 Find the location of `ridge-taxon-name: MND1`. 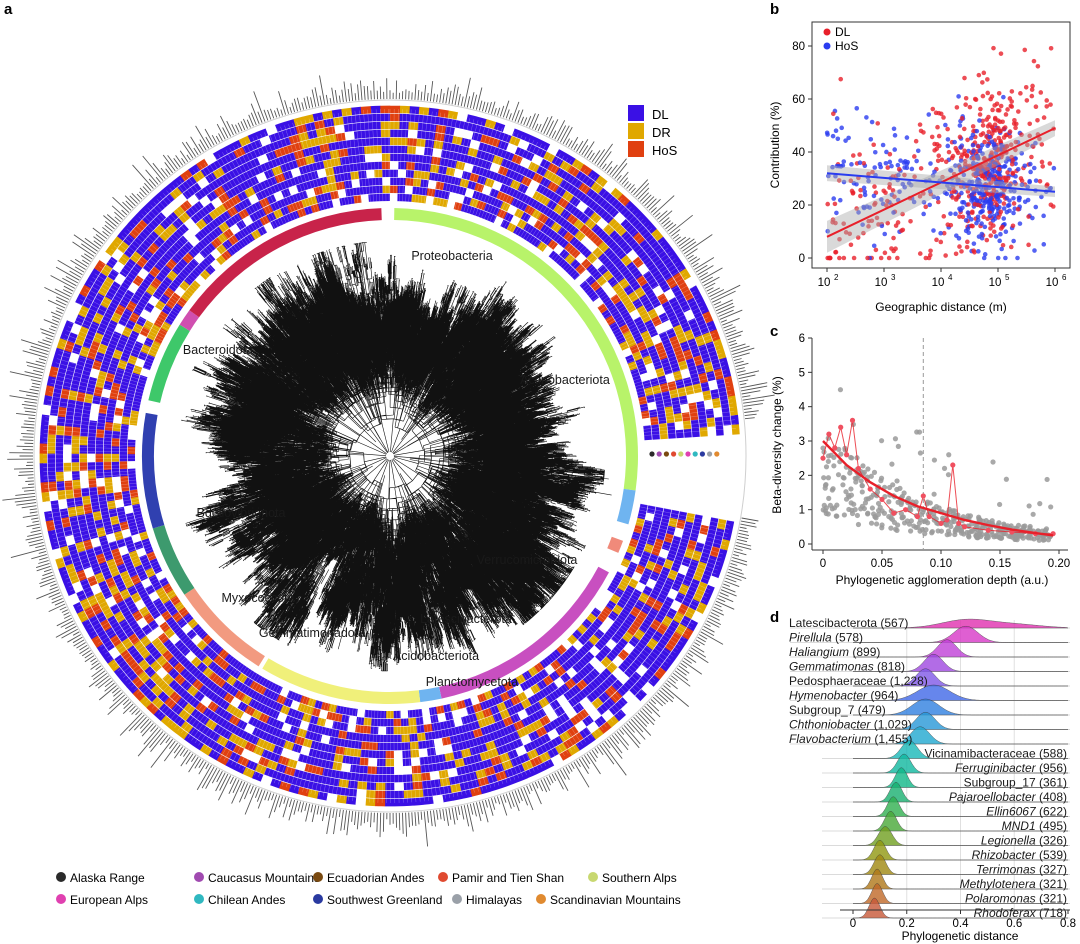

ridge-taxon-name: MND1 is located at coordinates (1020, 826).